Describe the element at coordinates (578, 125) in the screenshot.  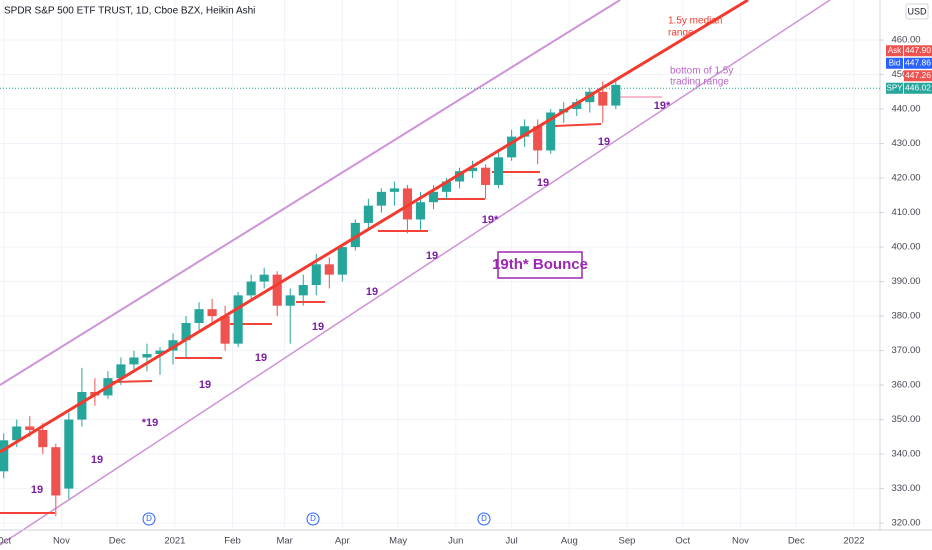
I see `support-line` at that location.